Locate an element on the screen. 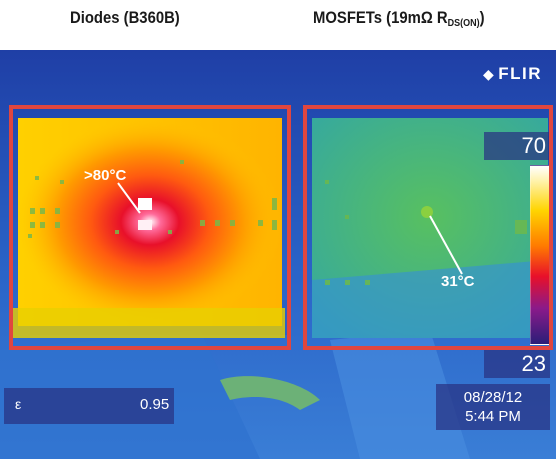  diodes-heading: Diodes (B360B) is located at coordinates (125, 18).